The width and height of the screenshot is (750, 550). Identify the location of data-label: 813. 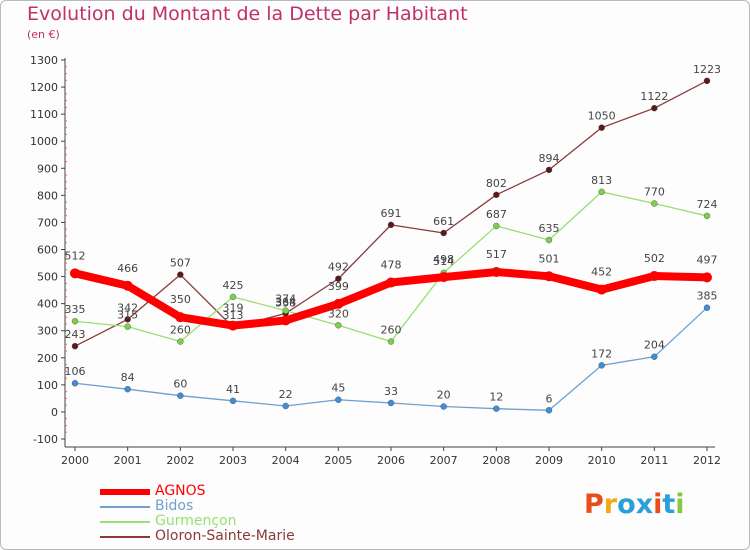
(601, 180).